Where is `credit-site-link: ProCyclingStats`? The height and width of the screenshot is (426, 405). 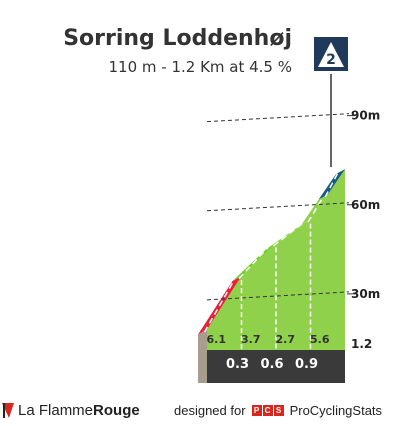
credit-site-link: ProCyclingStats is located at coordinates (336, 410).